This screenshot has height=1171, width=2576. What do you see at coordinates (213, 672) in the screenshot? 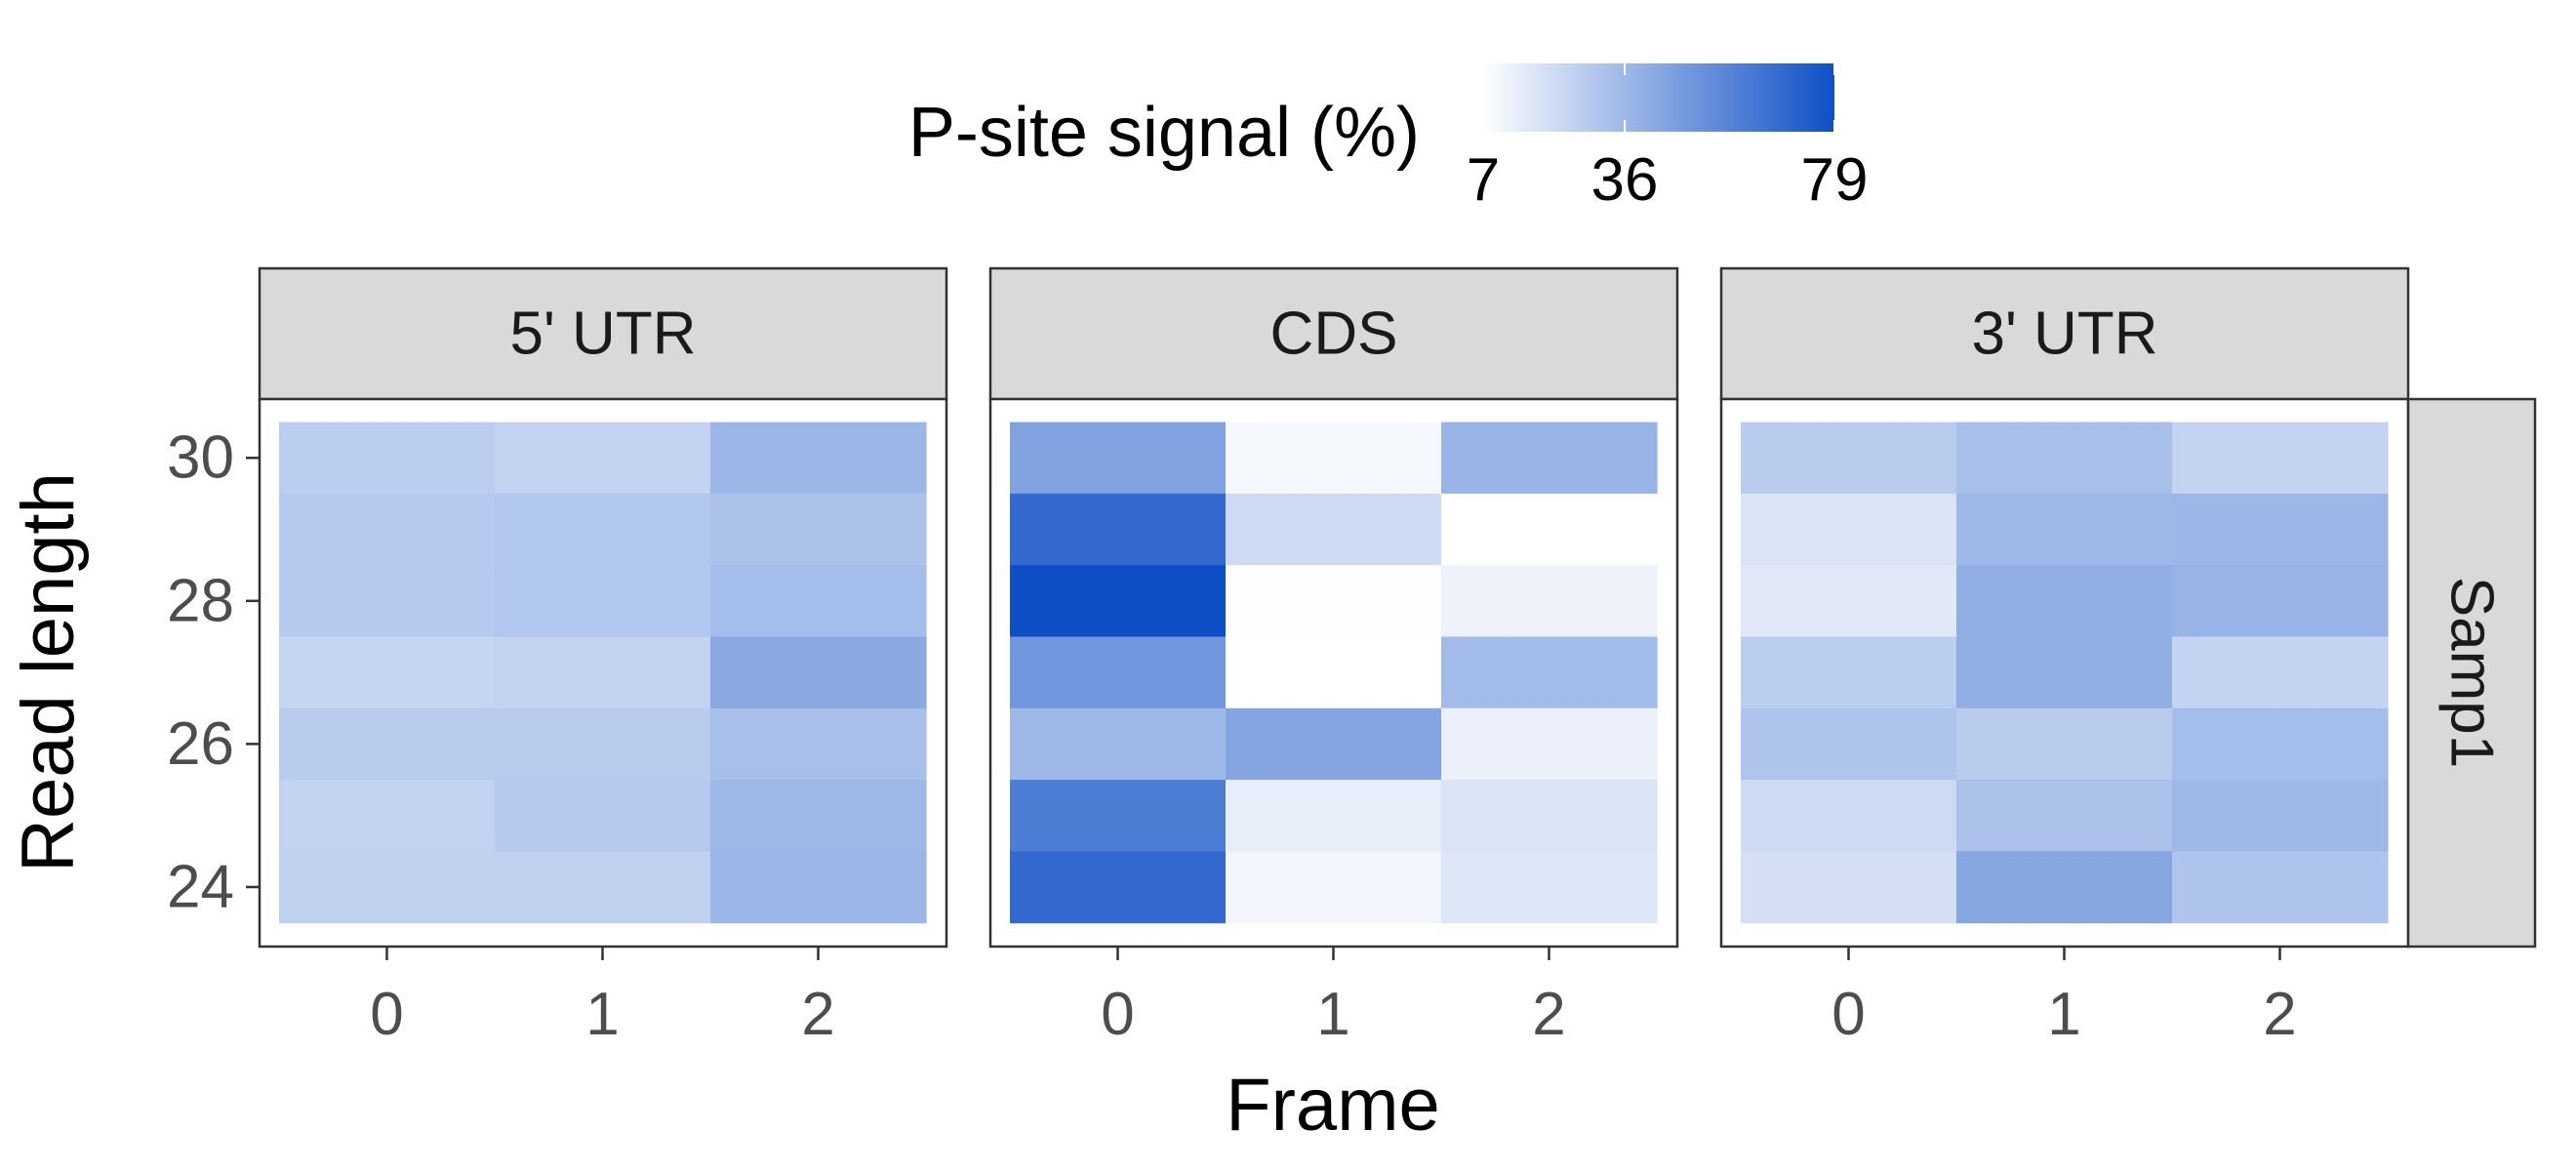
I see `y-axis-ticks: 24 26 28 30` at bounding box center [213, 672].